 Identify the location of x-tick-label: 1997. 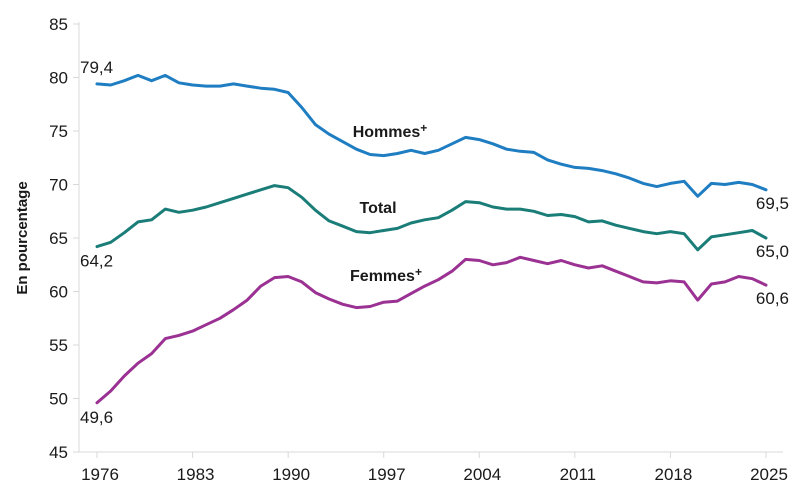
(387, 474).